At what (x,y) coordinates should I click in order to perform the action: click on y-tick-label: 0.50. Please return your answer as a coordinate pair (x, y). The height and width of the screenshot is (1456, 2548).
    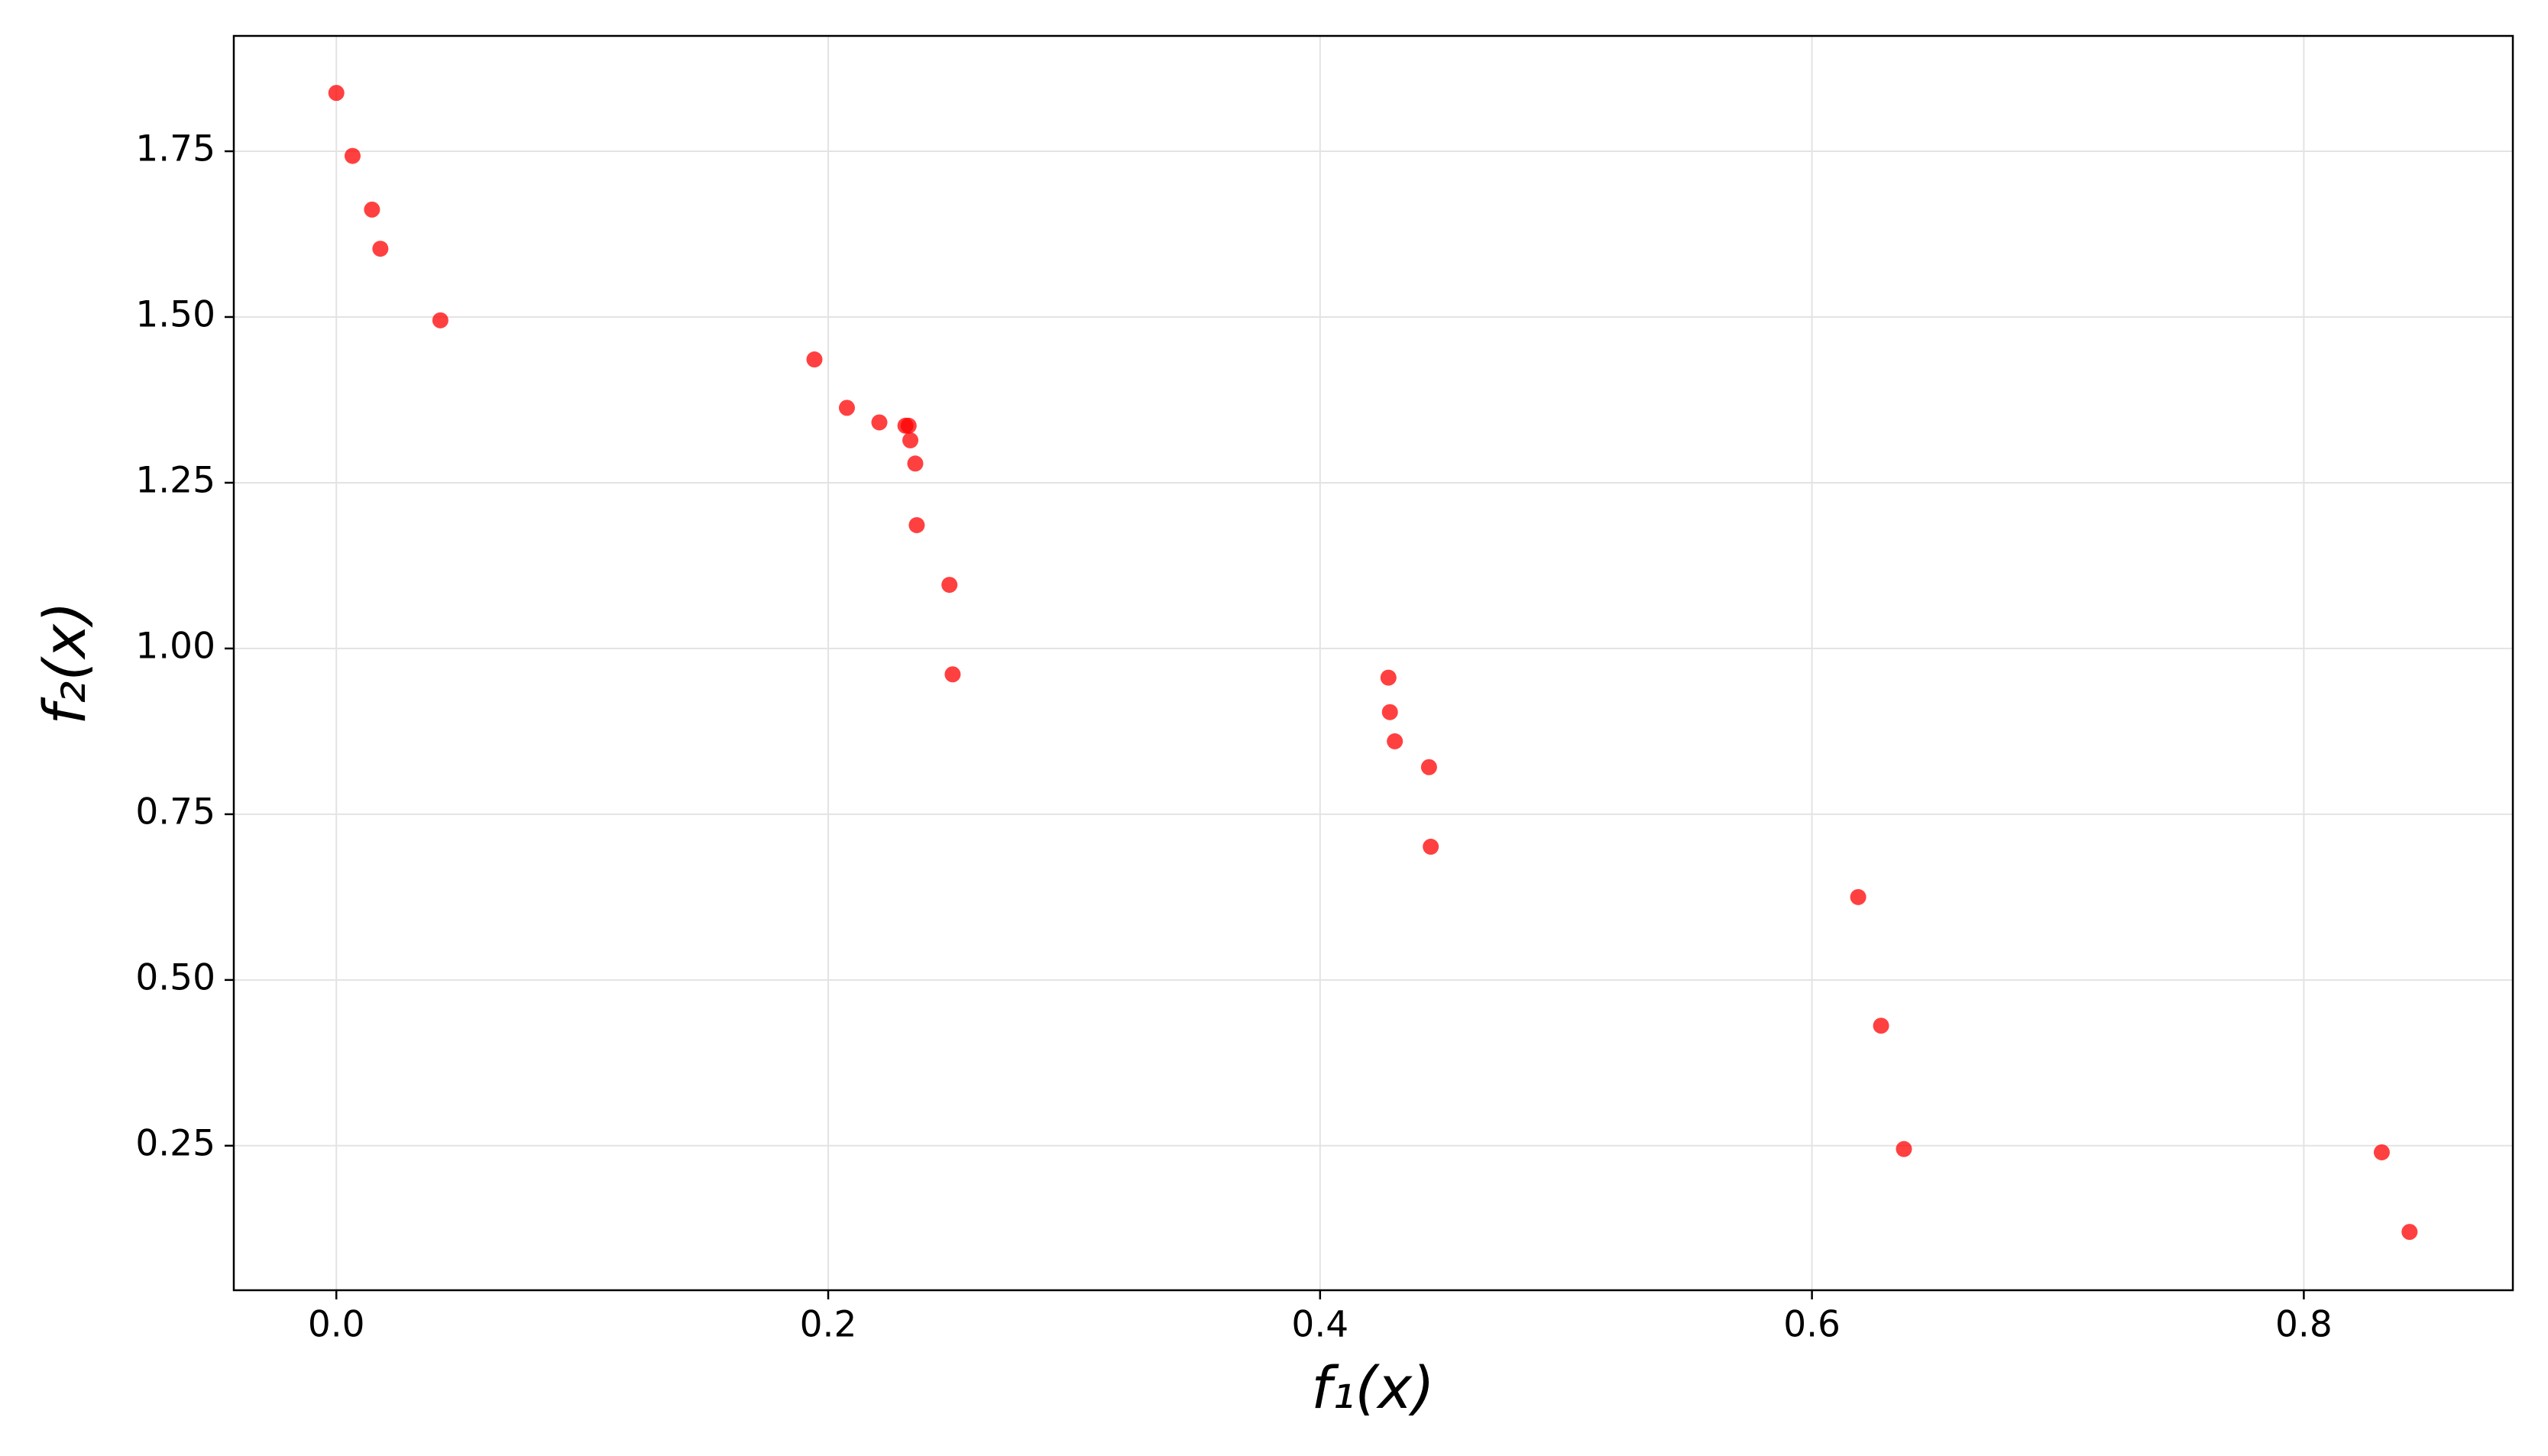
    Looking at the image, I should click on (175, 977).